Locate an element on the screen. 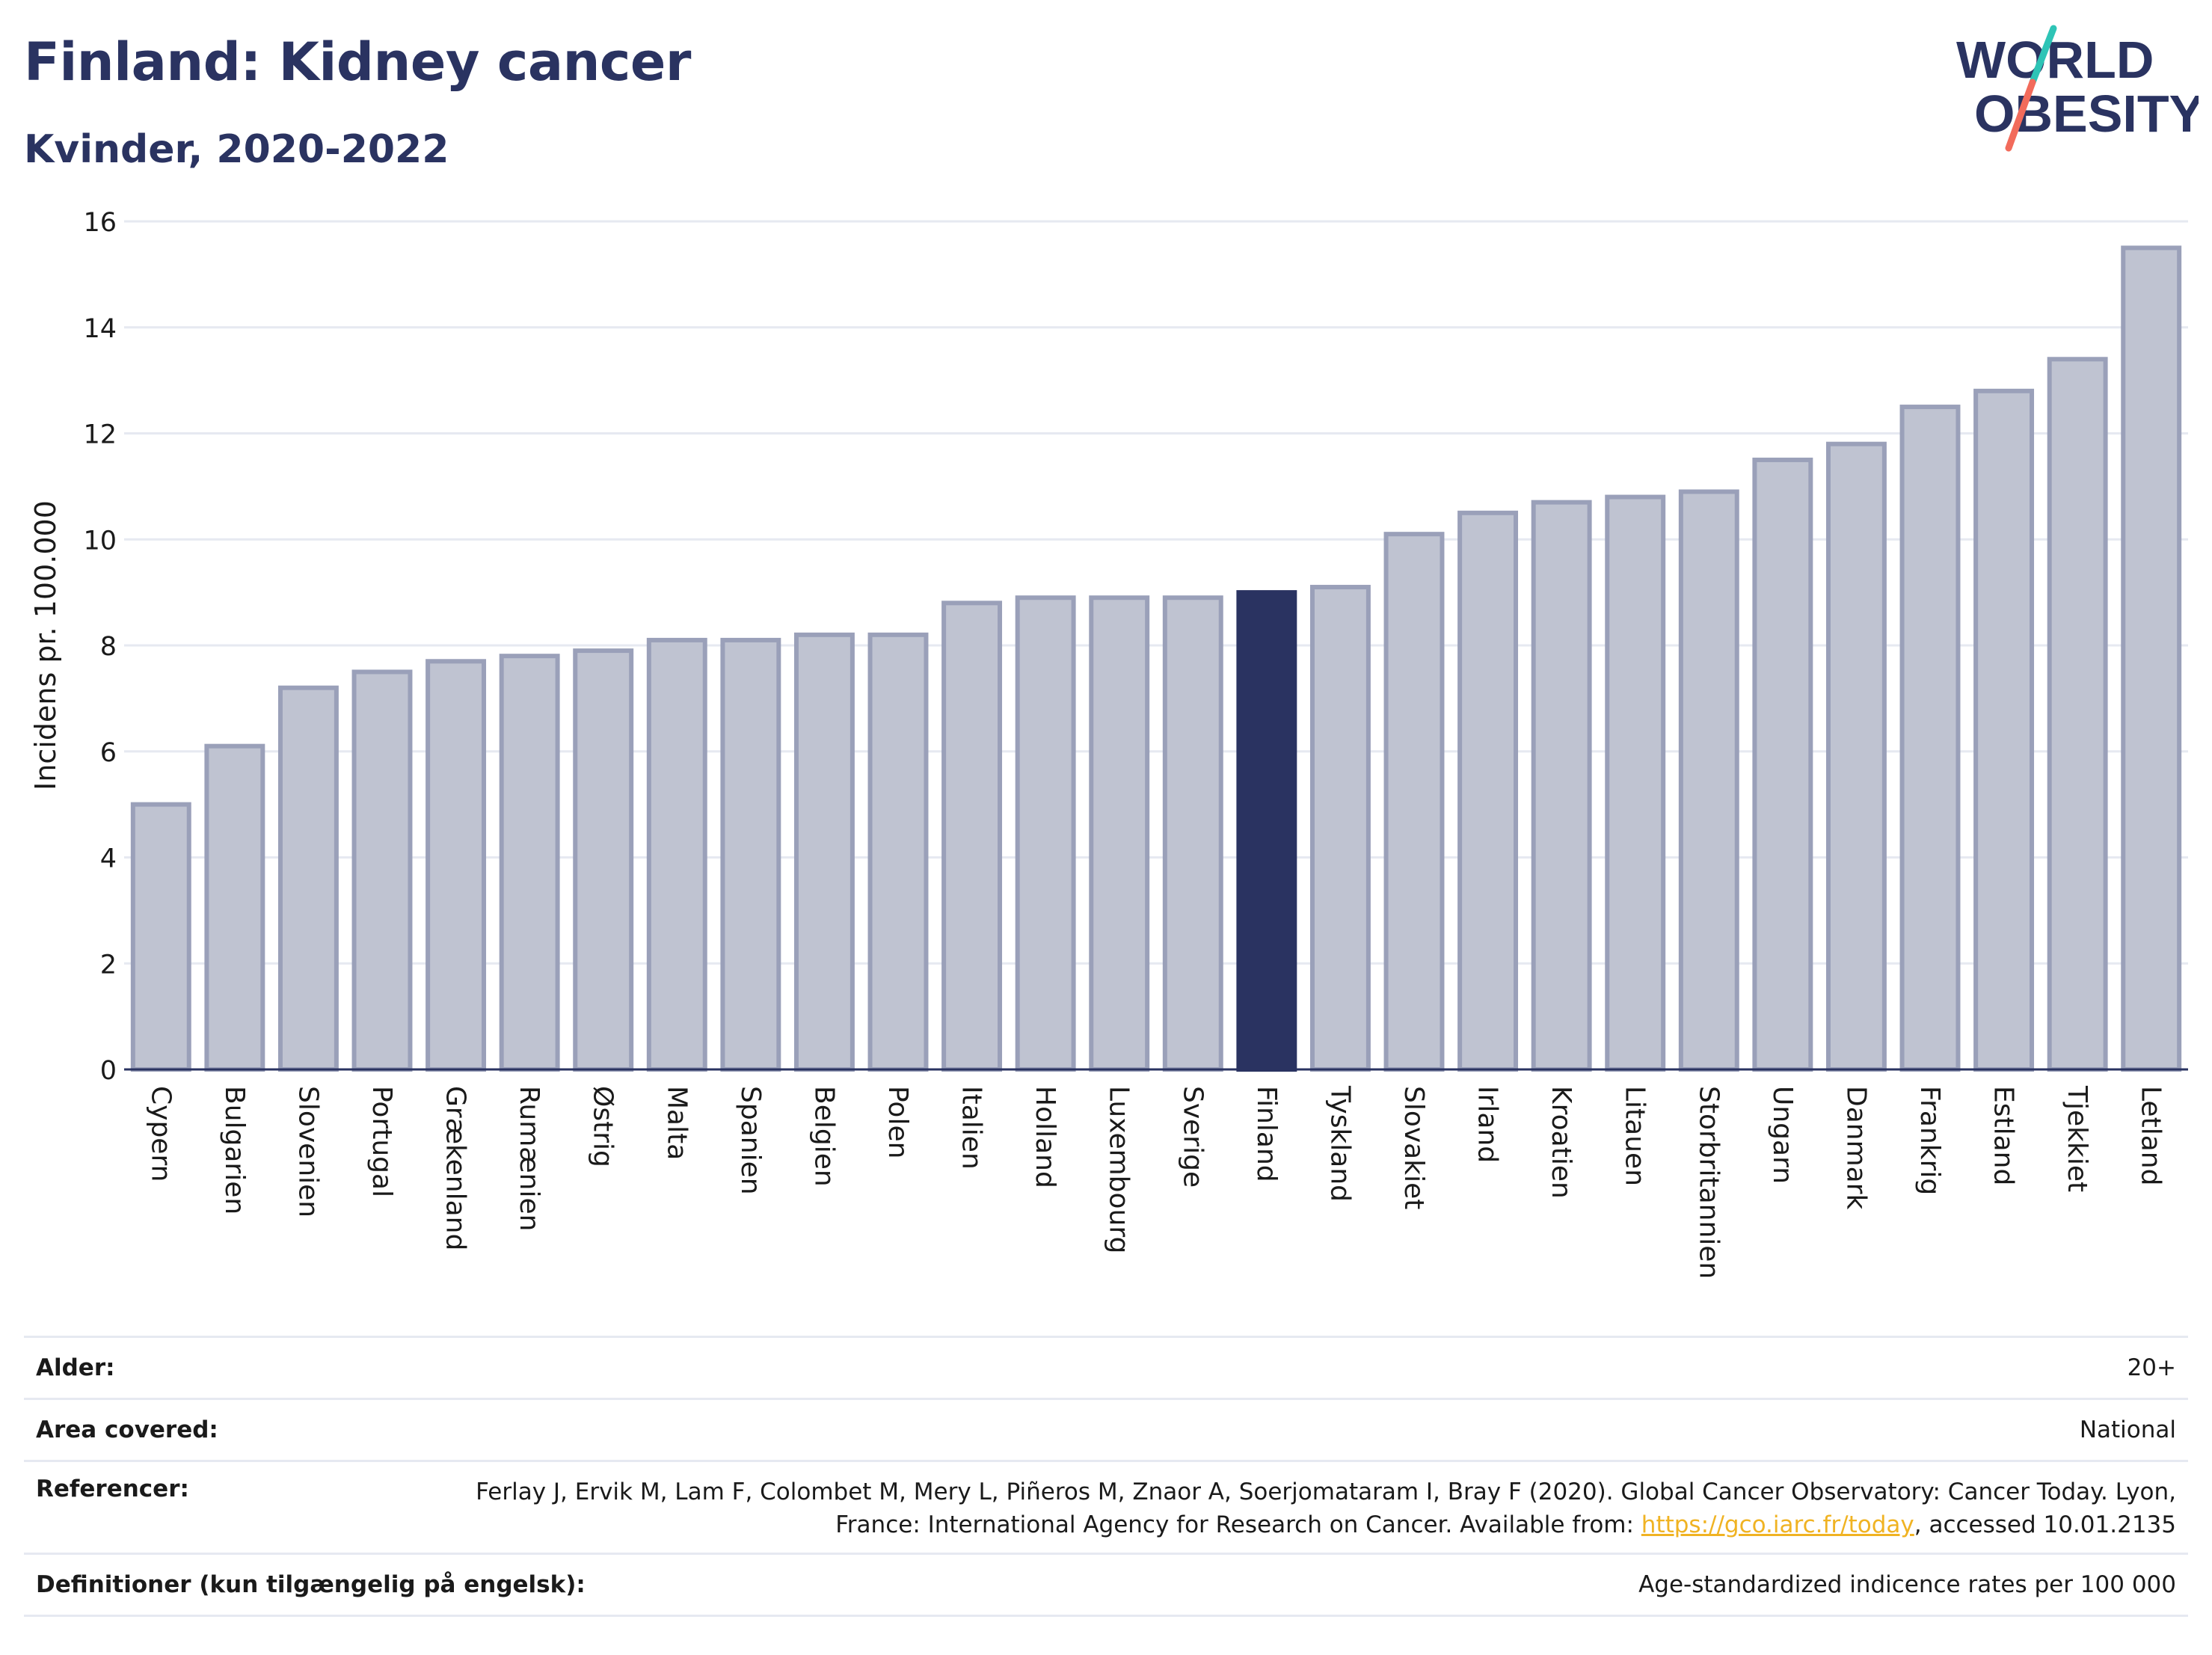 This screenshot has height=1655, width=2212. y-tick-label: 2 is located at coordinates (108, 965).